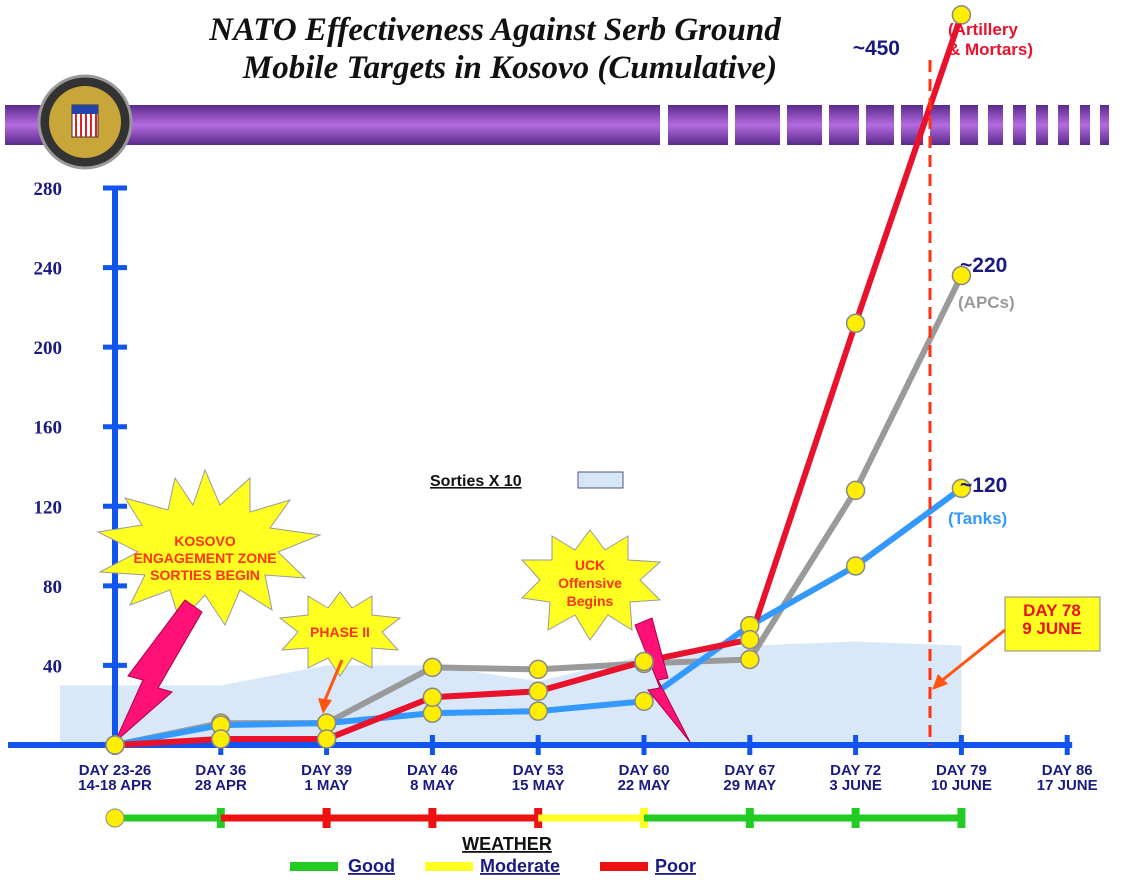 The image size is (1135, 880). What do you see at coordinates (1052, 628) in the screenshot?
I see `annotation: 9 JUNE` at bounding box center [1052, 628].